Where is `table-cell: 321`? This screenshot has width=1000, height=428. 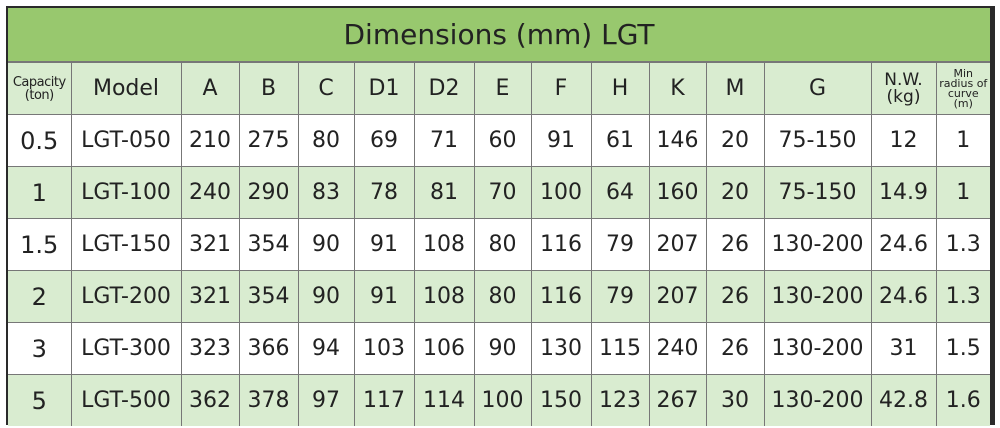 table-cell: 321 is located at coordinates (210, 296).